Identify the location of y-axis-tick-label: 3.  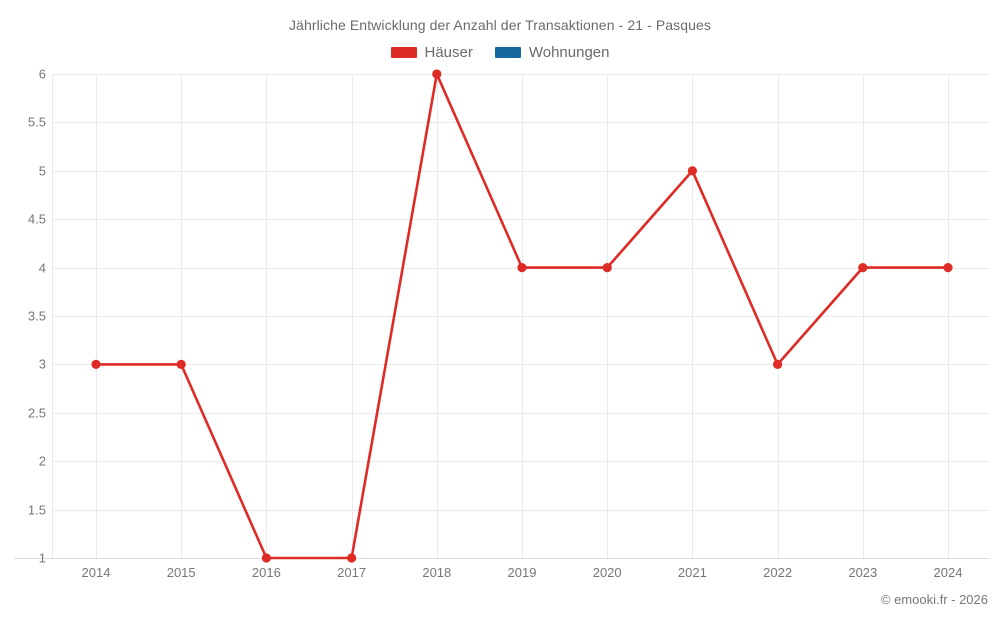
(42, 364).